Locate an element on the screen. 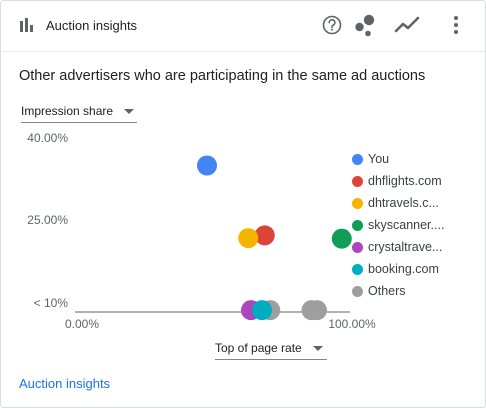  x-tick-label: 0.00% is located at coordinates (82, 324).